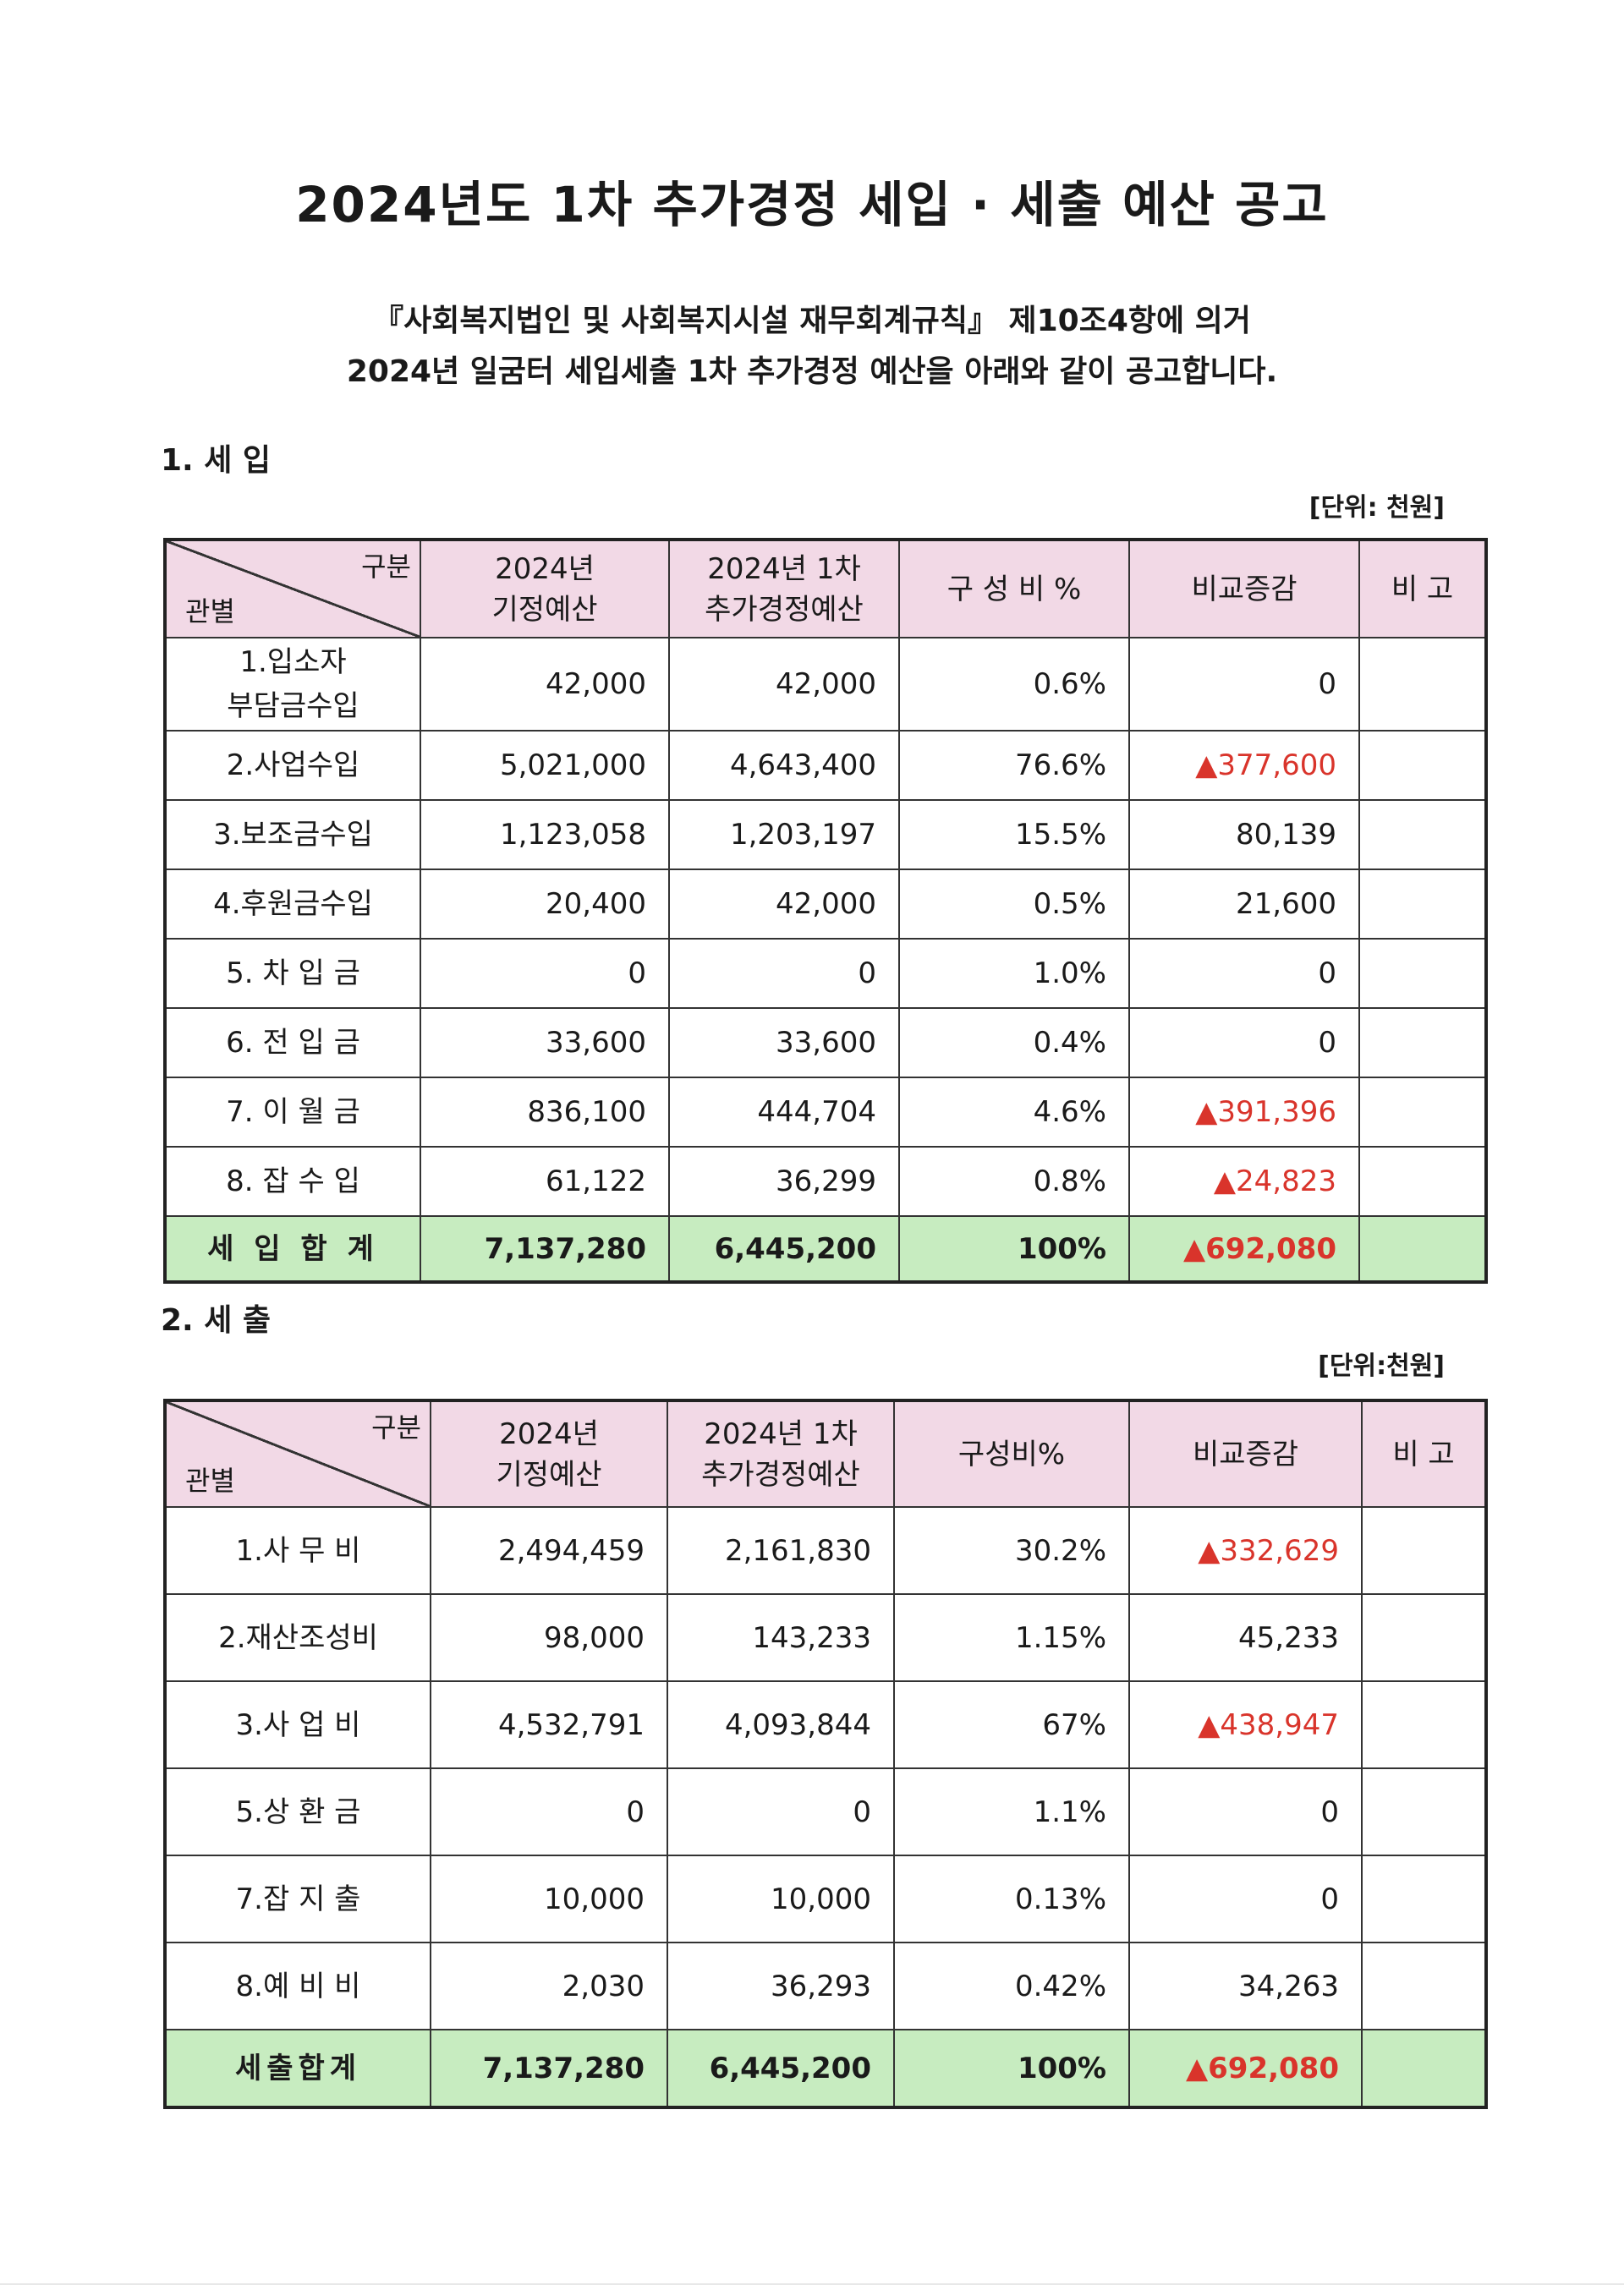  What do you see at coordinates (1014, 834) in the screenshot?
I see `cell-ratio: 15.5%` at bounding box center [1014, 834].